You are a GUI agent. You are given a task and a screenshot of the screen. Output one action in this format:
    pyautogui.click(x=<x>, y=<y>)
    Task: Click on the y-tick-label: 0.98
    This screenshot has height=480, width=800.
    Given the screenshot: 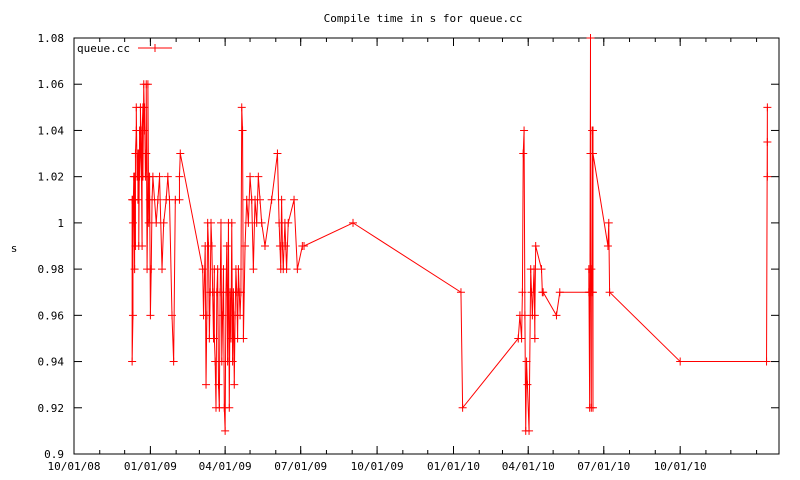 What is the action you would take?
    pyautogui.click(x=51, y=269)
    